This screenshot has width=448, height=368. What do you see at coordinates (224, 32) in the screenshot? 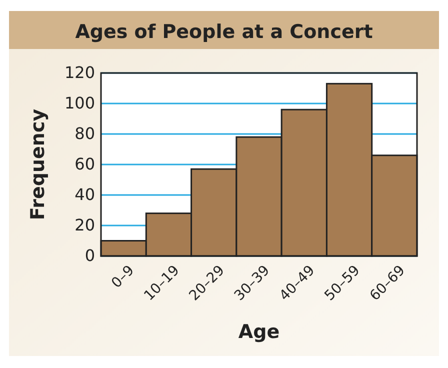
I see `chart-title: Ages of People at a Concert` at bounding box center [224, 32].